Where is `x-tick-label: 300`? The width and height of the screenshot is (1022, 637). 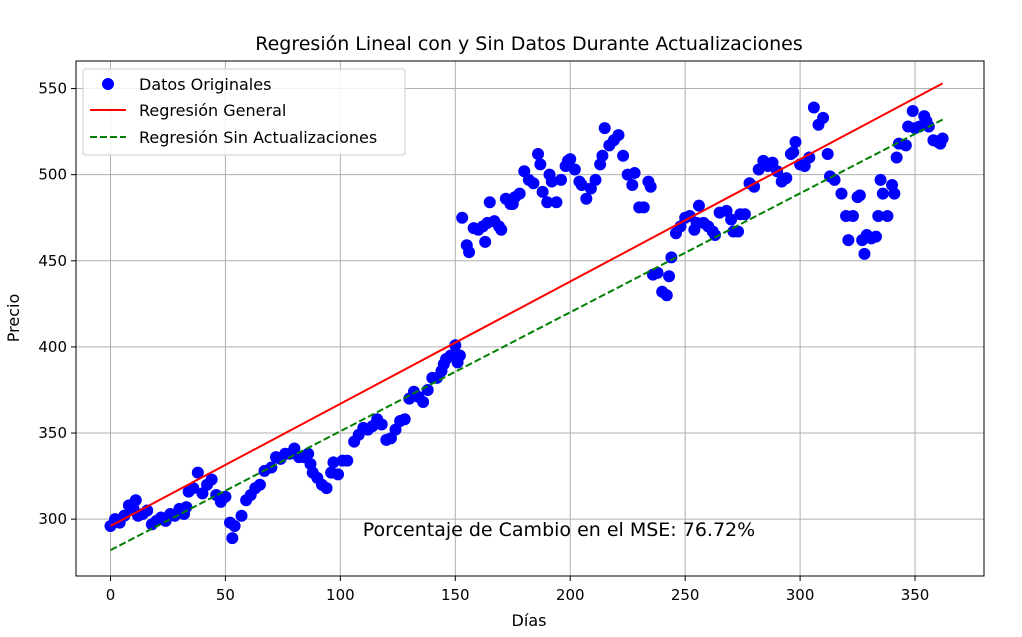
x-tick-label: 300 is located at coordinates (800, 595).